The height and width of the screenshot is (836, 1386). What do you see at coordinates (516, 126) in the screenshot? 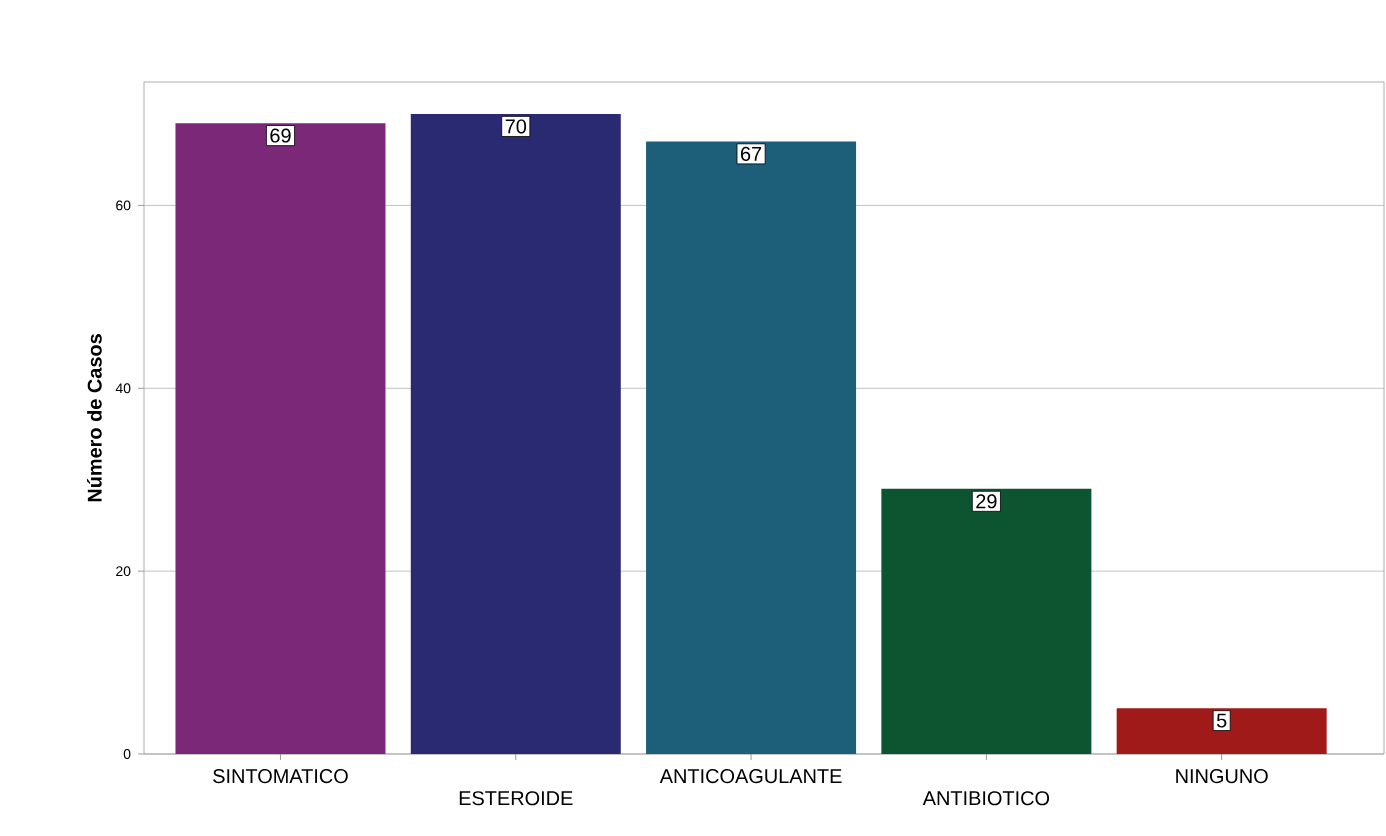
I see `data-label: 70` at bounding box center [516, 126].